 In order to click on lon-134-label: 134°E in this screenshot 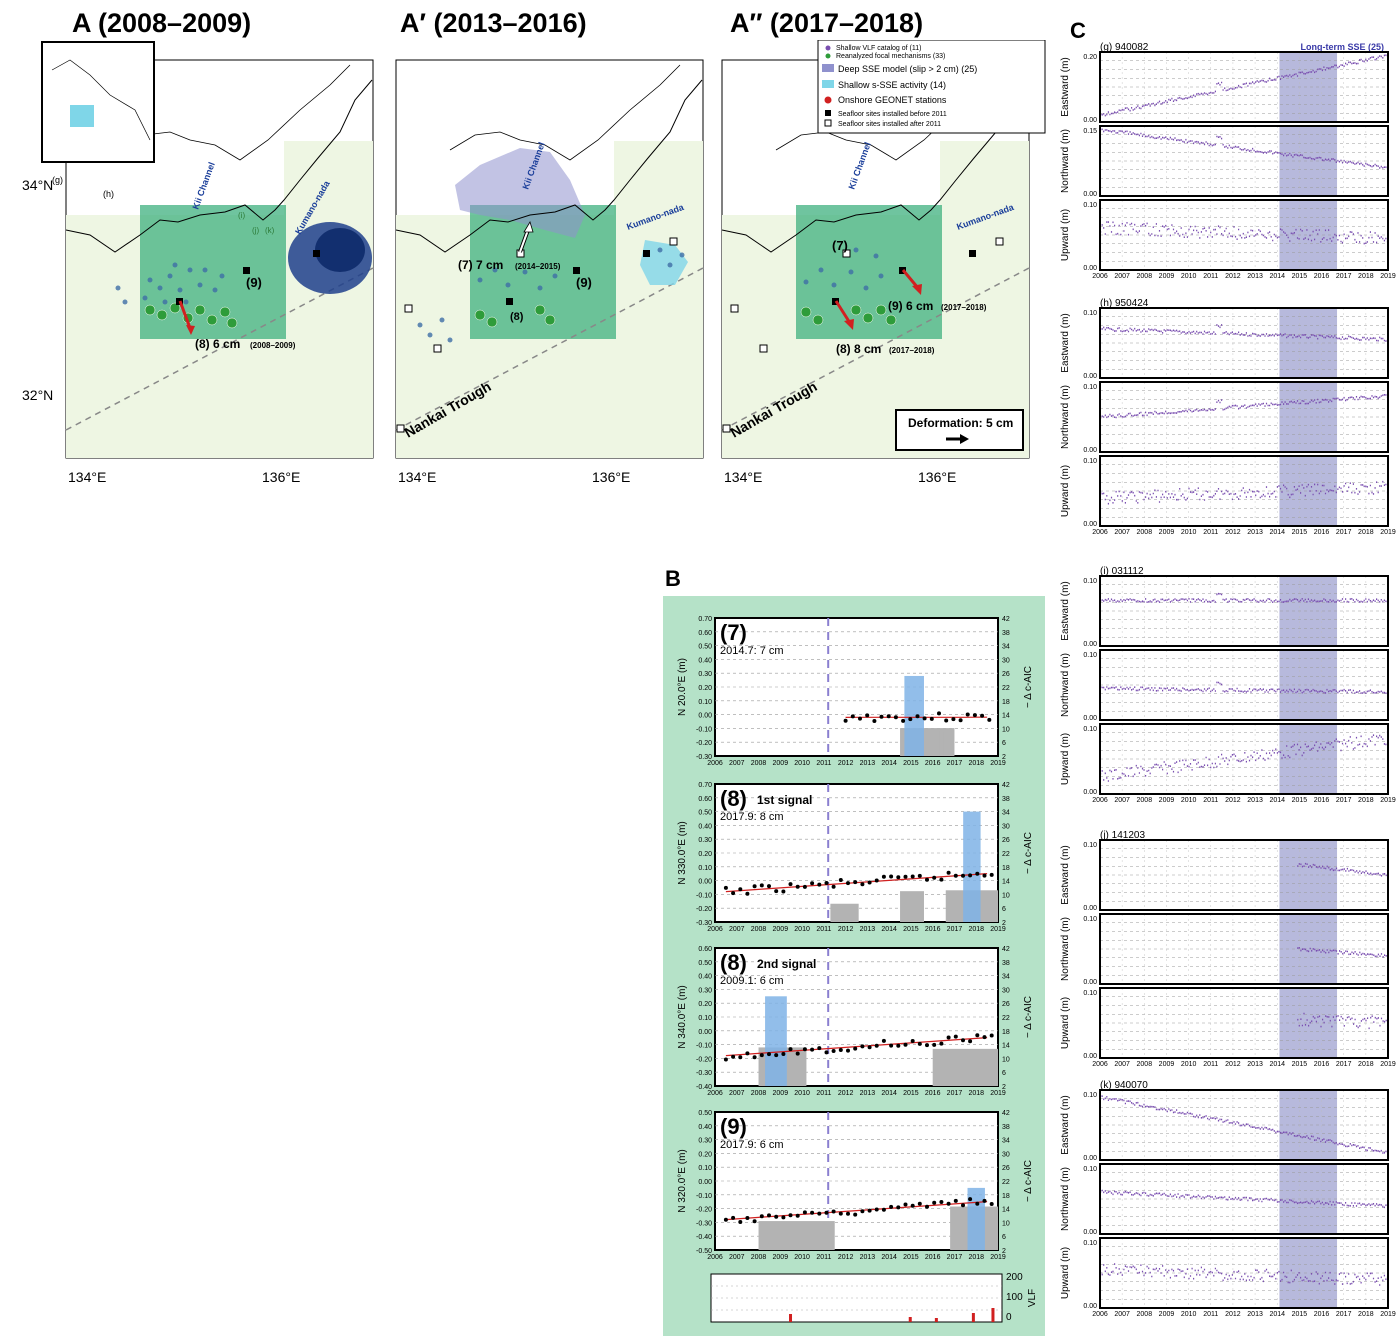, I will do `click(417, 477)`.